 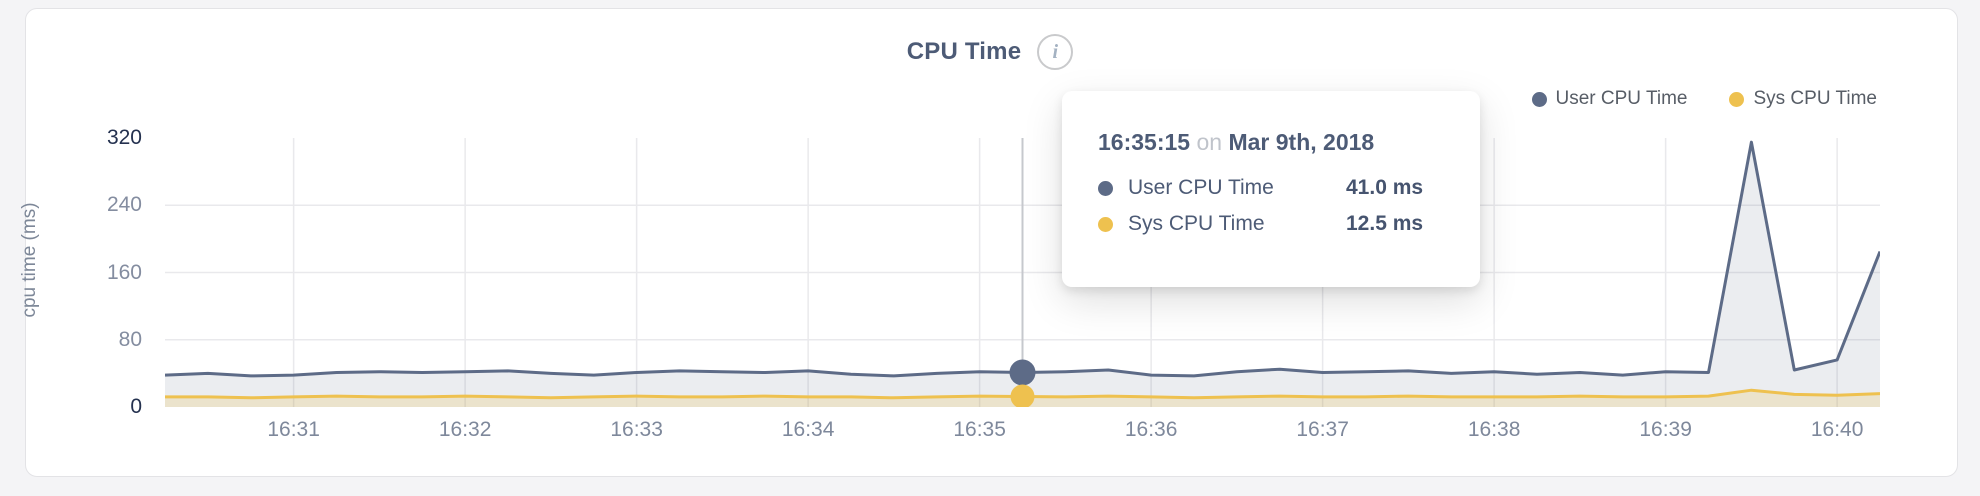 I want to click on x-tick-label: 16:33, so click(x=636, y=429).